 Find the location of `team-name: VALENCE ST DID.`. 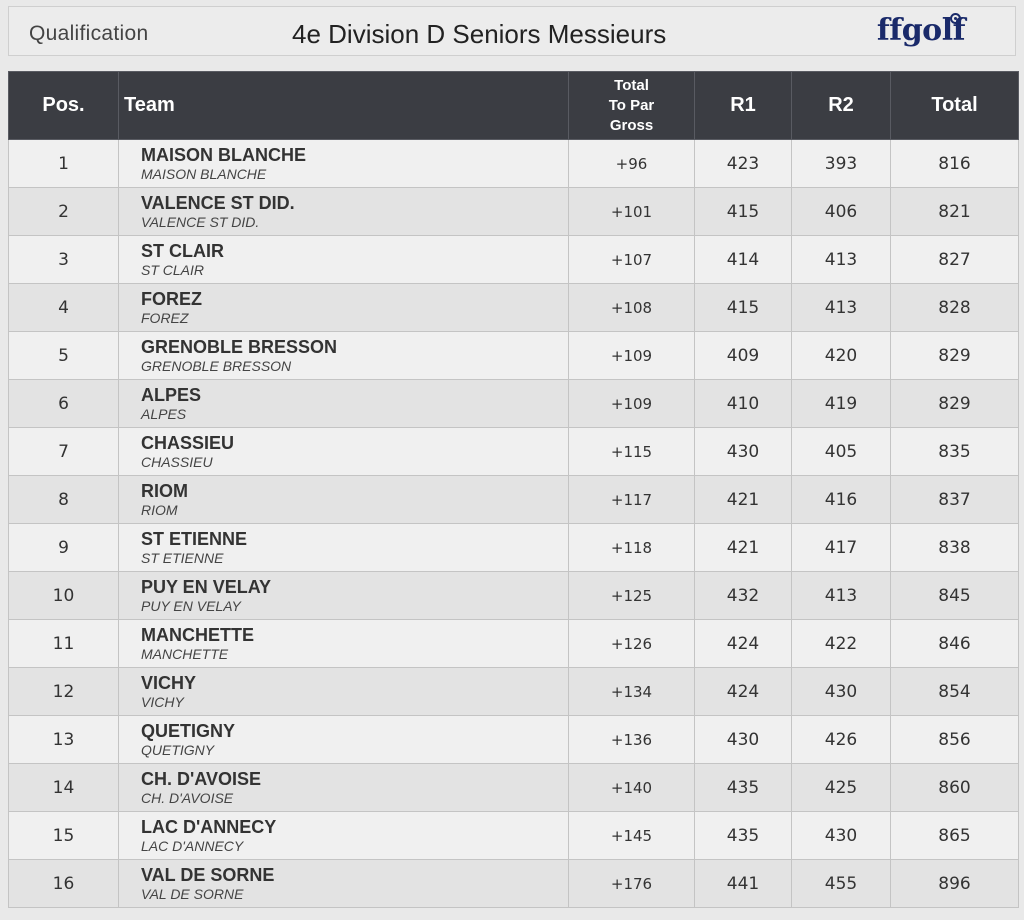

team-name: VALENCE ST DID. is located at coordinates (218, 202).